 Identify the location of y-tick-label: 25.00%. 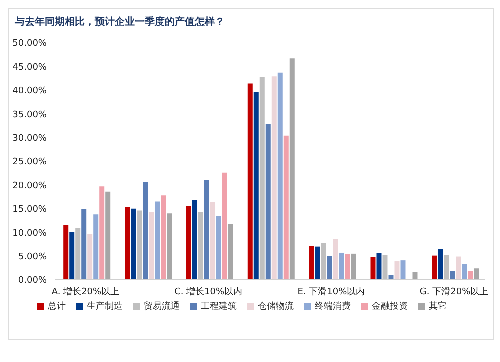
(30, 163).